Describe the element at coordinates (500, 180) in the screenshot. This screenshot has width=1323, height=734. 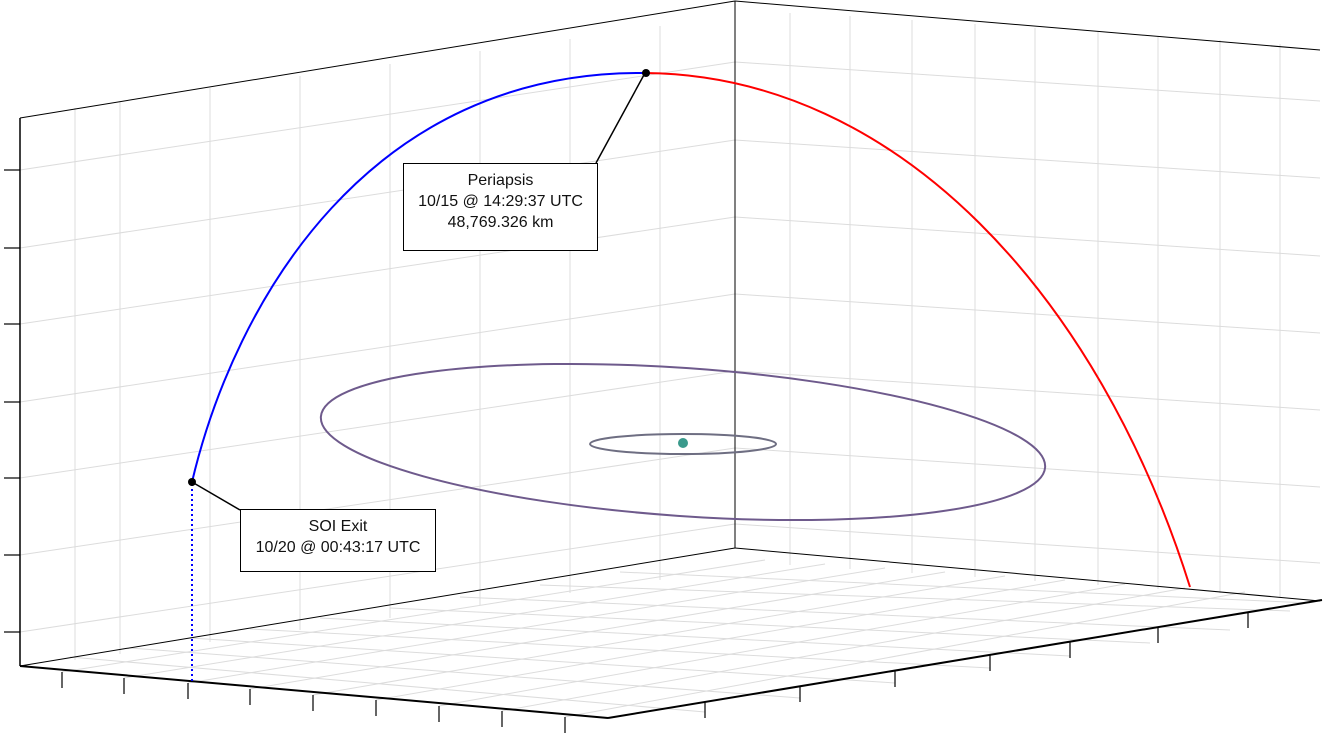
I see `periapsis-title: Periapsis` at that location.